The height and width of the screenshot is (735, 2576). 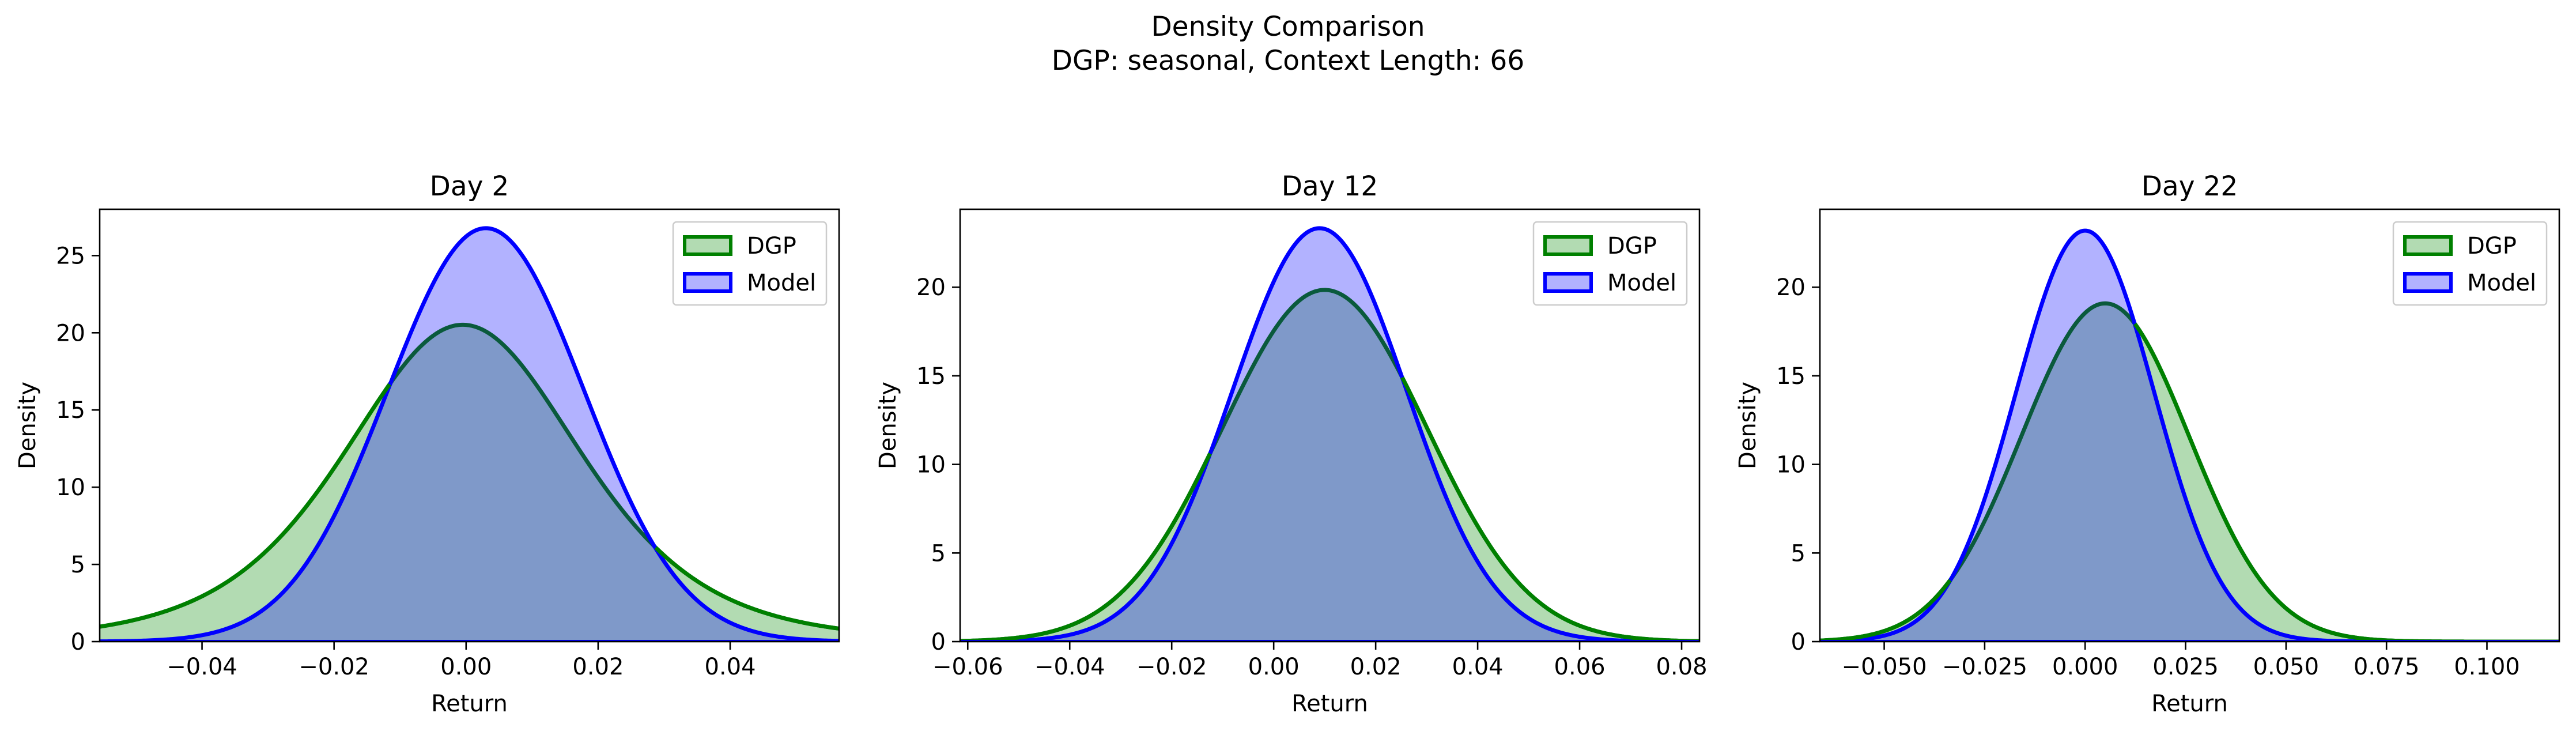 What do you see at coordinates (1984, 667) in the screenshot?
I see `x-tick-label: −0.025` at bounding box center [1984, 667].